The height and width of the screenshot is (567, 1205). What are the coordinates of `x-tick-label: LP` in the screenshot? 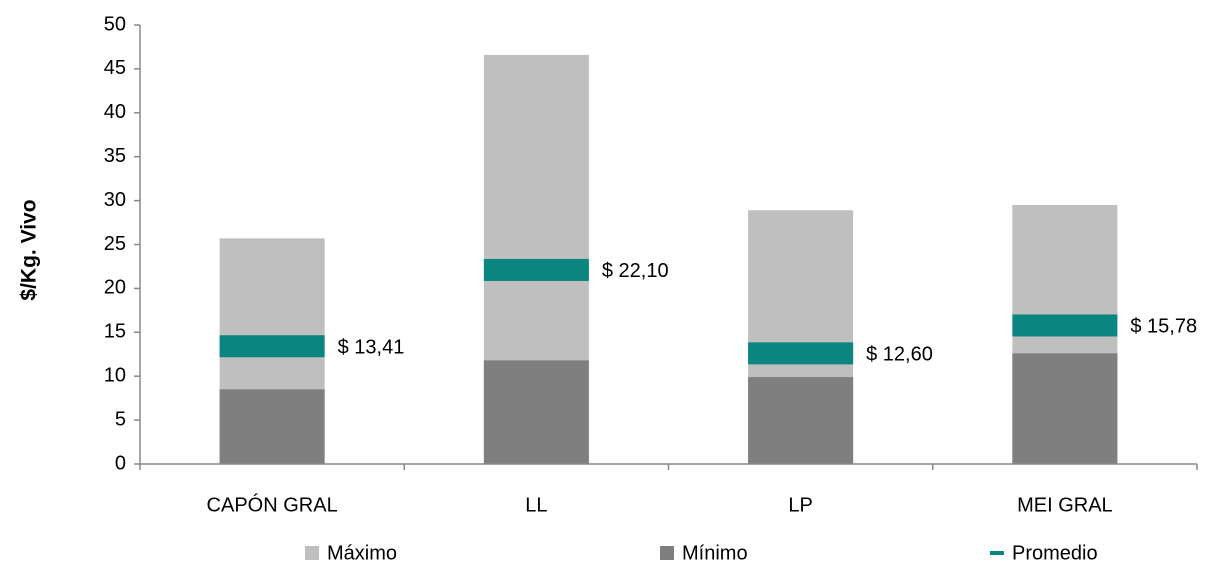 It's located at (800, 505).